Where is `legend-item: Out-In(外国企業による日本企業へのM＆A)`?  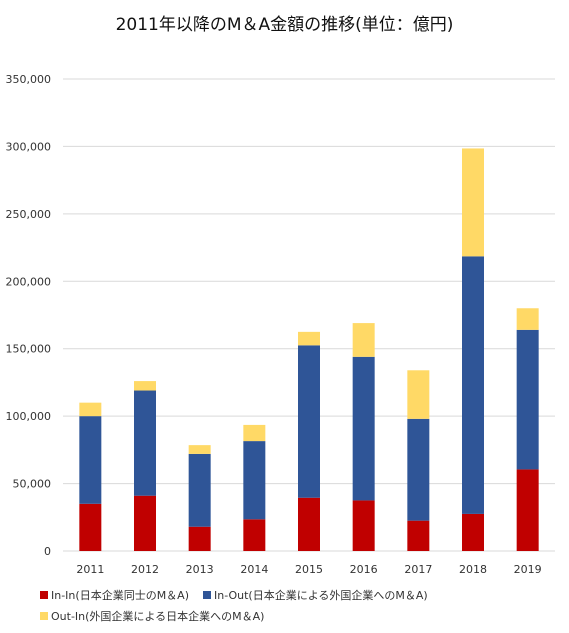
legend-item: Out-In(外国企業による日本企業へのM＆A) is located at coordinates (152, 616).